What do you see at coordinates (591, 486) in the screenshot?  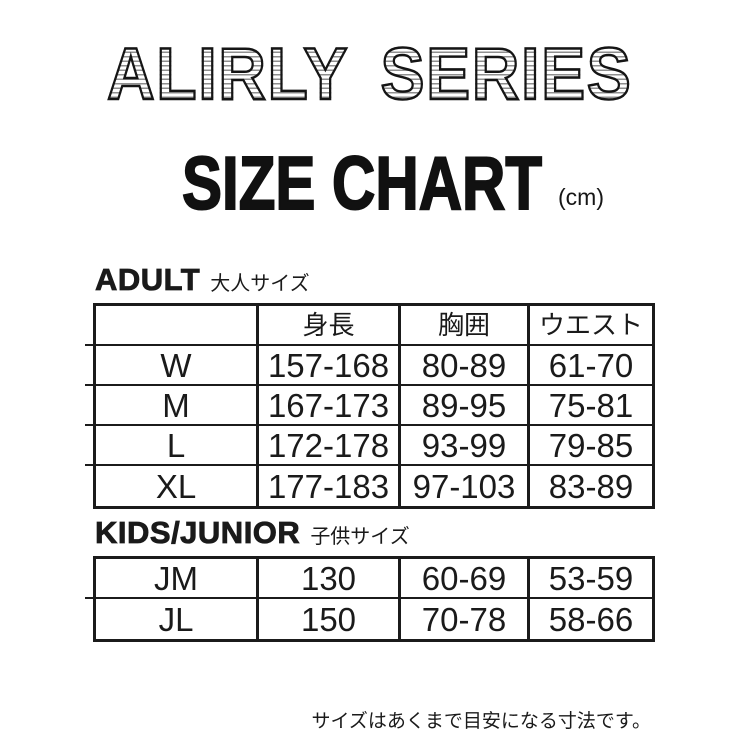 I see `waist-range-cell: 83-89` at bounding box center [591, 486].